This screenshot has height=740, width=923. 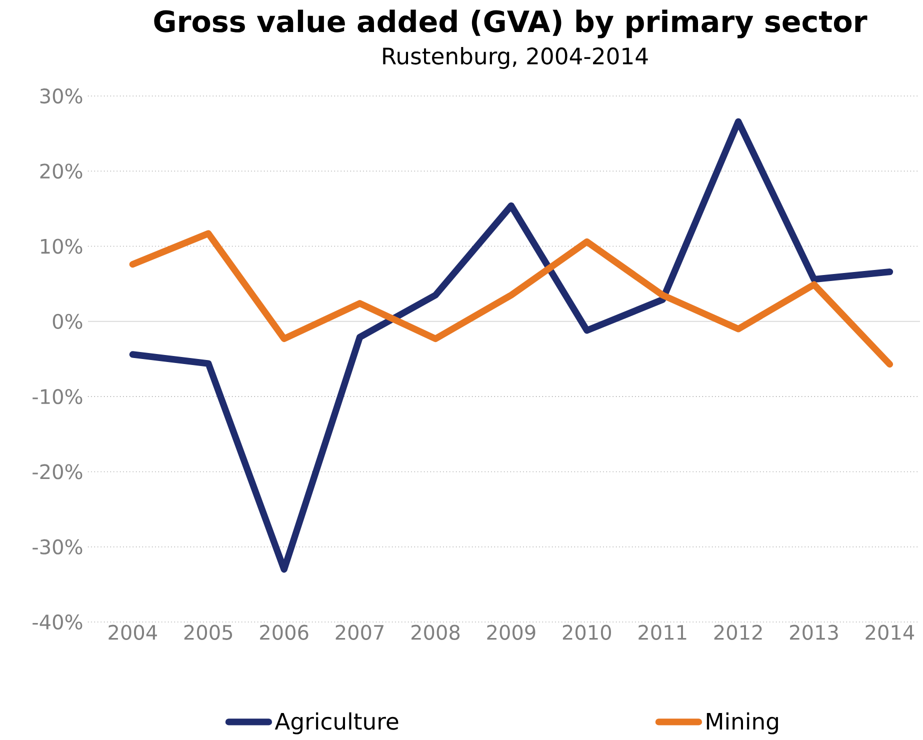 I want to click on y-tick-label: 20%, so click(x=61, y=171).